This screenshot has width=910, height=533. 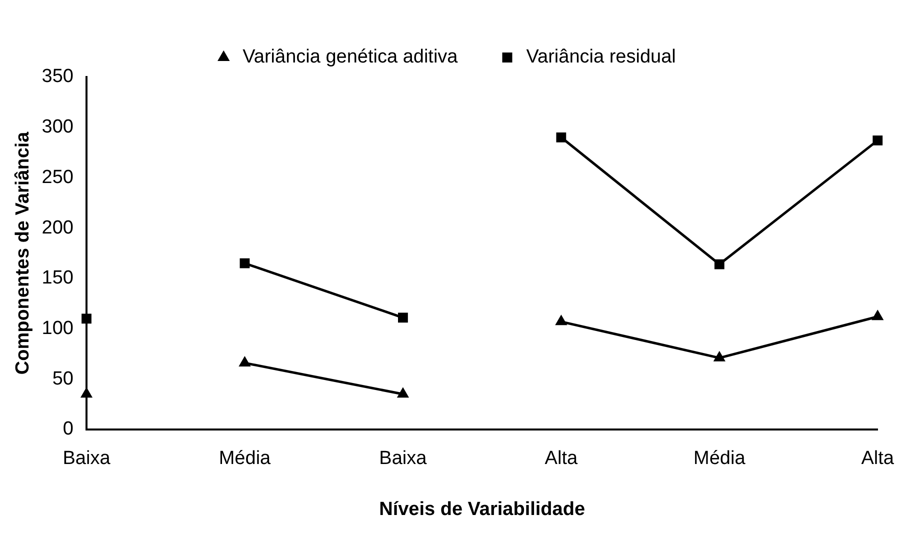 I want to click on y-tick-label: 350, so click(x=58, y=77).